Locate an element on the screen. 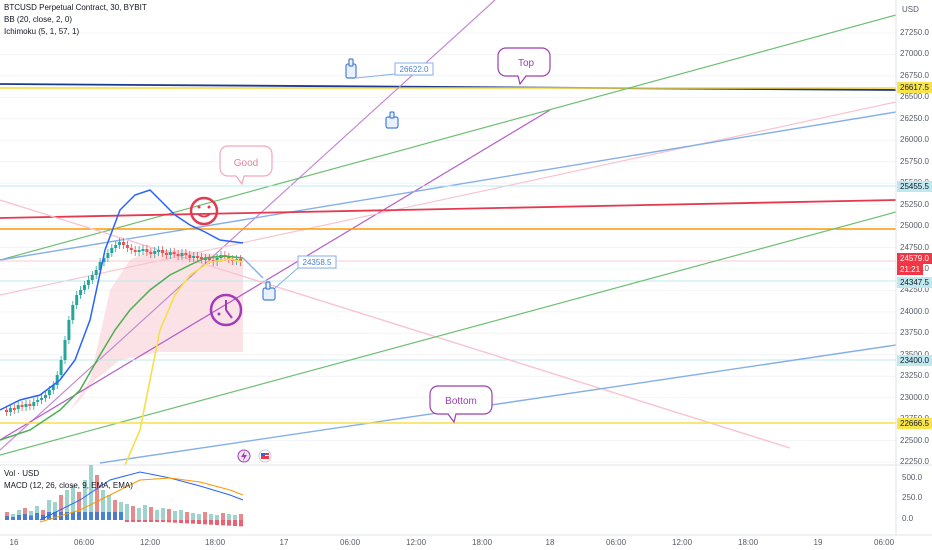  lightning-event-icon is located at coordinates (244, 456).